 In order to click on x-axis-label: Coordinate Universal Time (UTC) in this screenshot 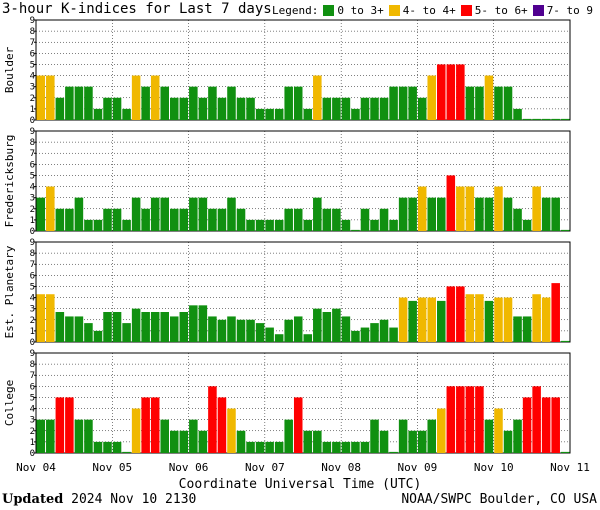, I will do `click(300, 484)`.